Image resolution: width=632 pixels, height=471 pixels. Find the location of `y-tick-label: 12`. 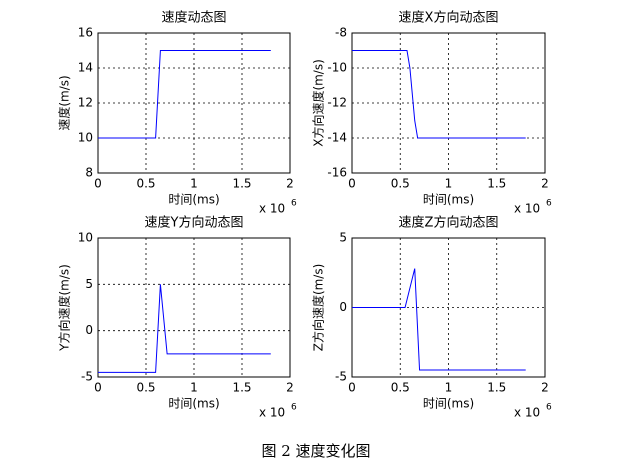

y-tick-label: 12 is located at coordinates (85, 103).